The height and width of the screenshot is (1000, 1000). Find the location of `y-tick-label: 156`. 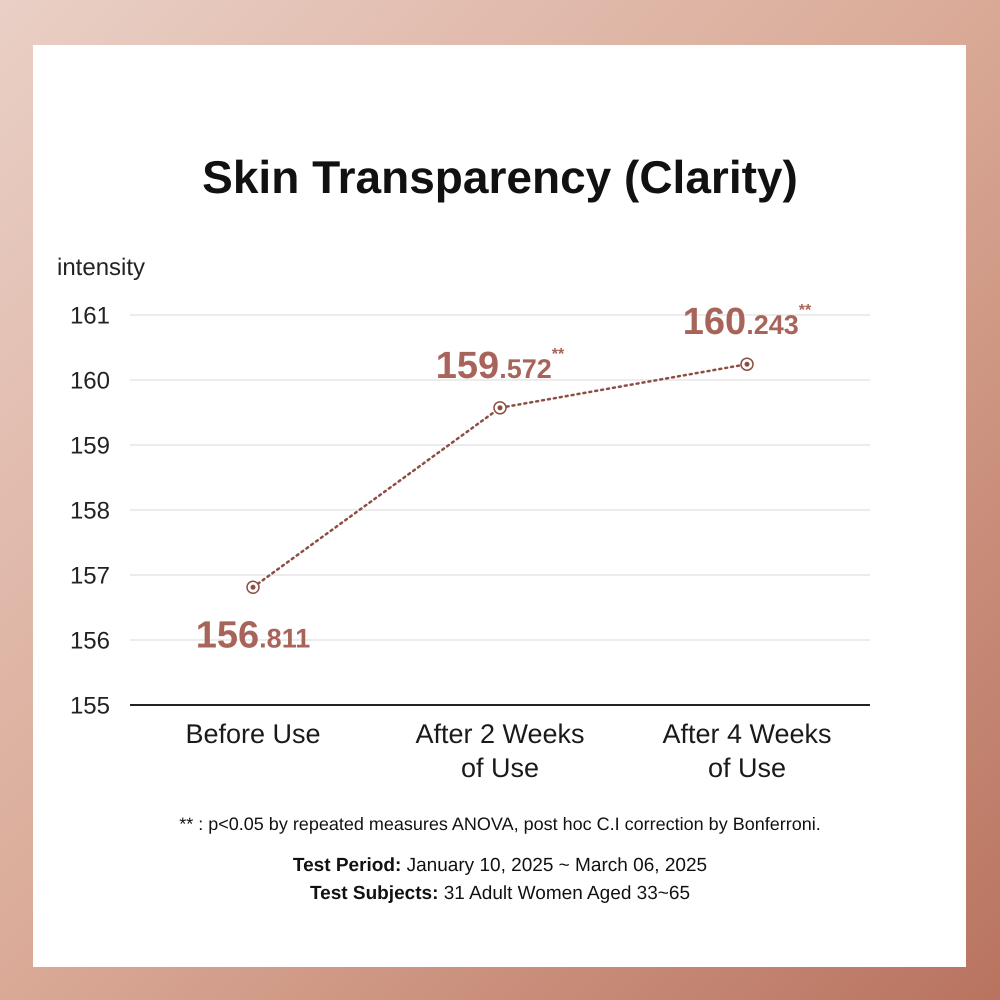

y-tick-label: 156 is located at coordinates (90, 641).